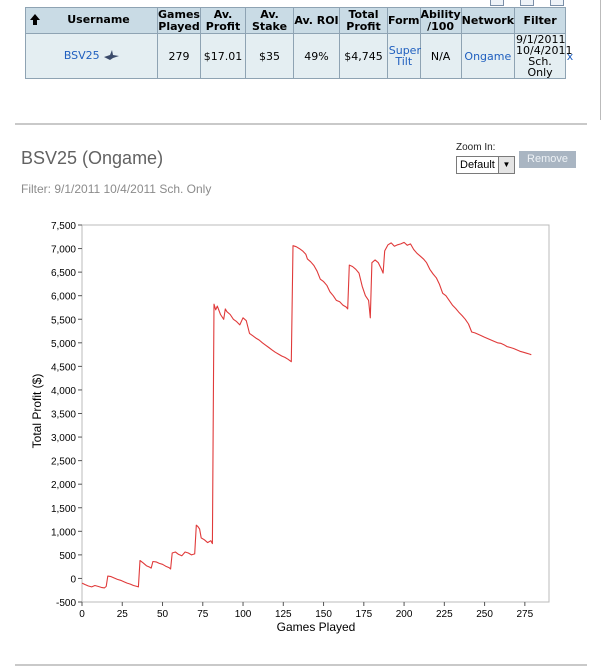  I want to click on x-tick-label: 225, so click(444, 614).